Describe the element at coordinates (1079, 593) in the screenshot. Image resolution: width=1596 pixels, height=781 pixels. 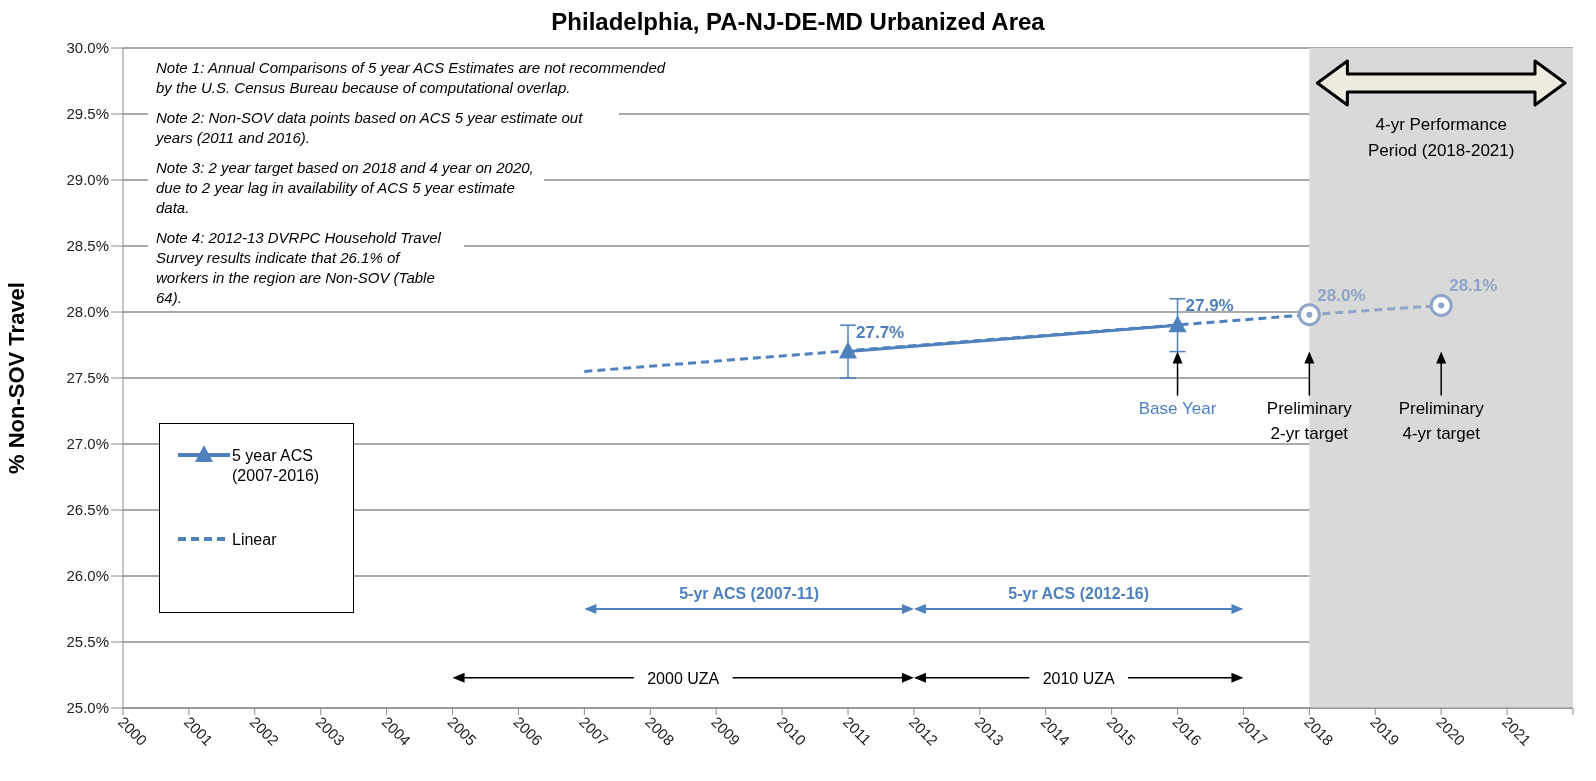
I see `annotation: 5-yr ACS (2012-16)` at that location.